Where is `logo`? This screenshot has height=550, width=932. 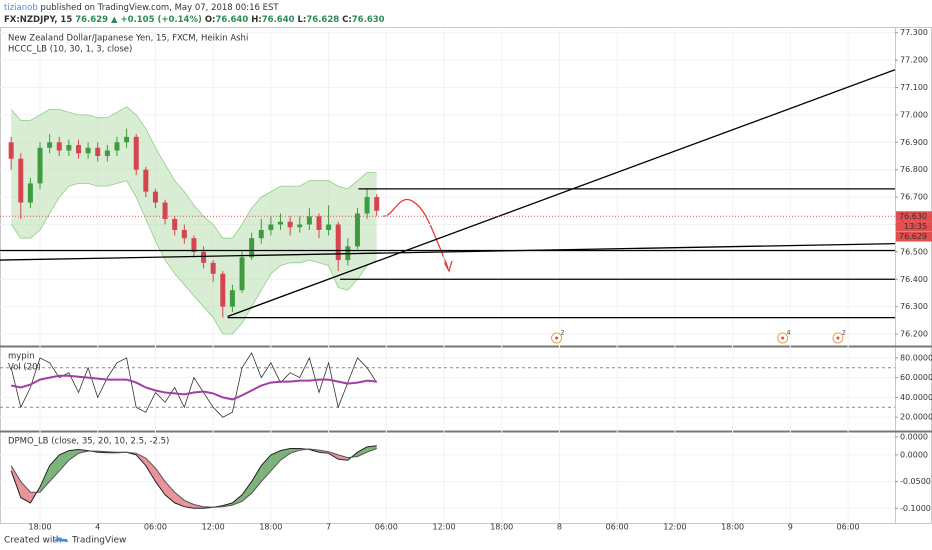 logo is located at coordinates (61, 539).